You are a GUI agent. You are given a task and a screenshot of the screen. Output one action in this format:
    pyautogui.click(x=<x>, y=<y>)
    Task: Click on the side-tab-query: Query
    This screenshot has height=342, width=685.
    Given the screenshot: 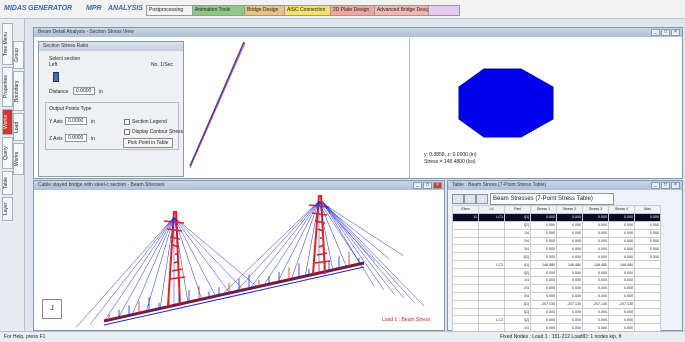 What is the action you would take?
    pyautogui.click(x=7, y=153)
    